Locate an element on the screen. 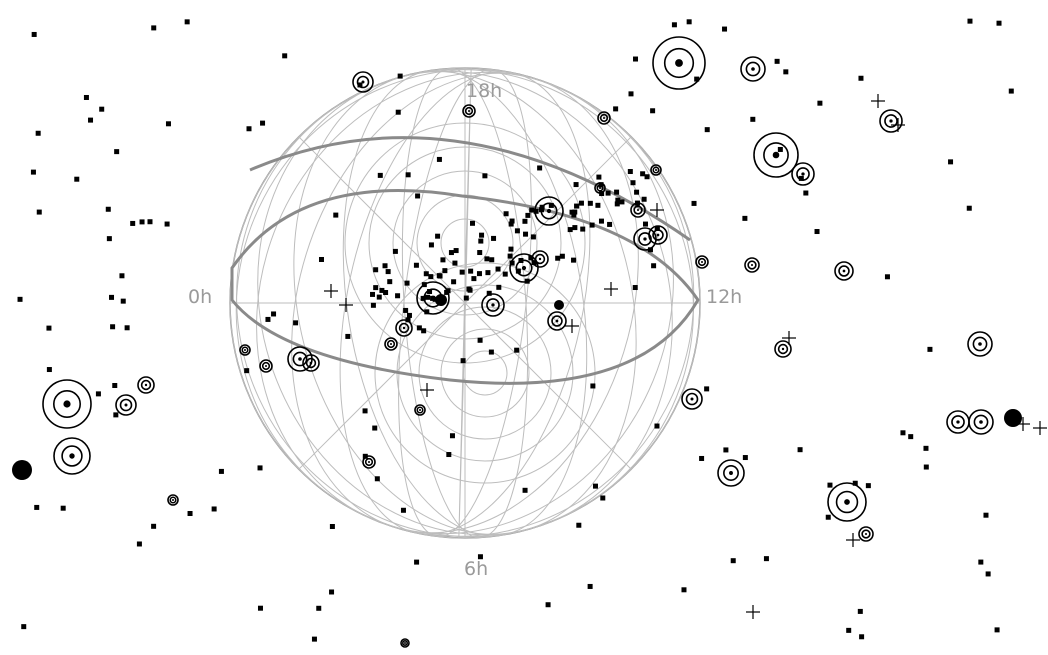  grid-line is located at coordinates (548, 220).